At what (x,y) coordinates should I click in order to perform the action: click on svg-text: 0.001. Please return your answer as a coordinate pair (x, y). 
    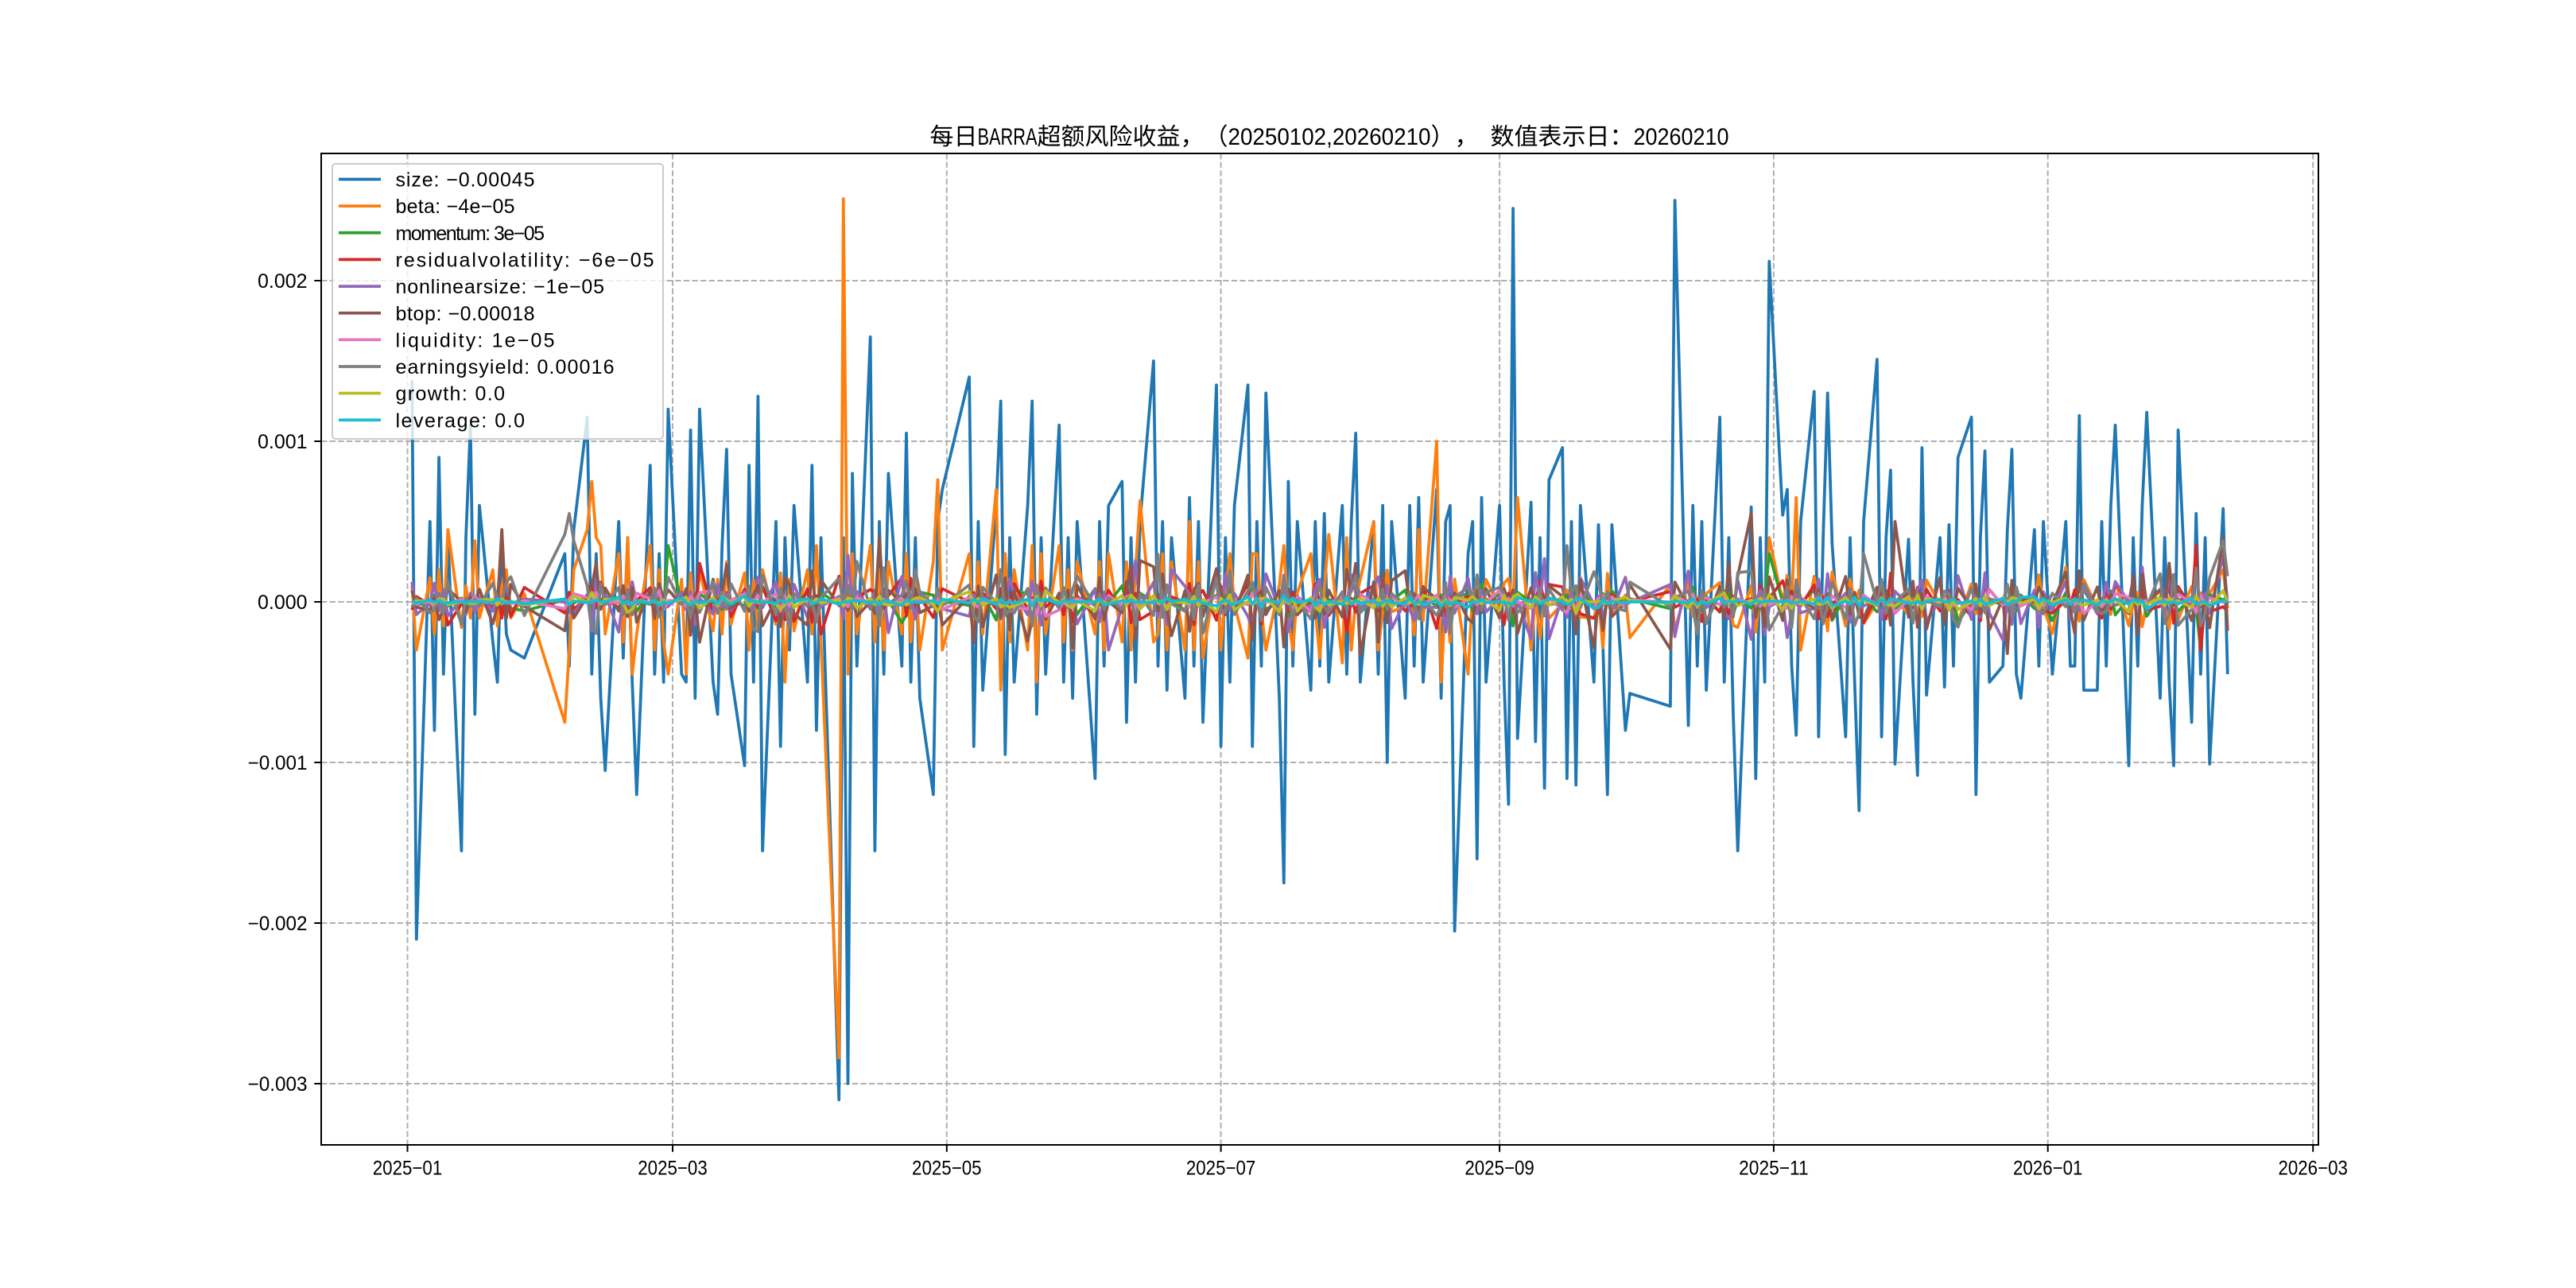
    Looking at the image, I should click on (283, 442).